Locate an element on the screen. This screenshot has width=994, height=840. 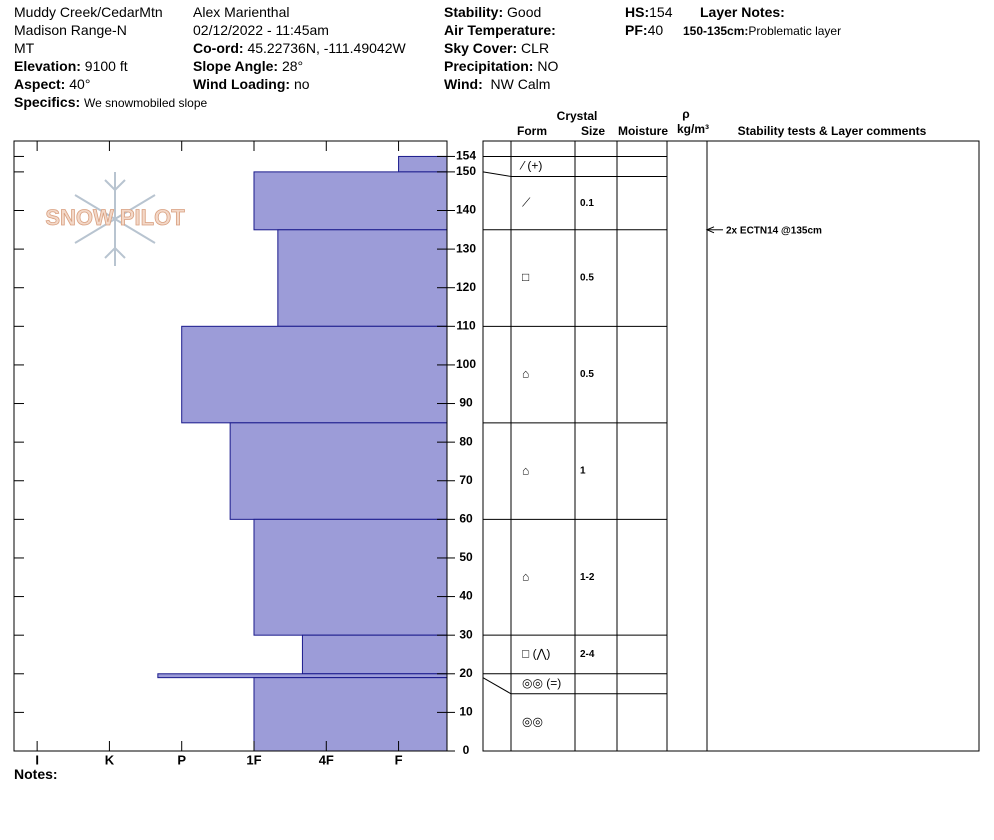
x-tick-label: 1F is located at coordinates (253, 759).